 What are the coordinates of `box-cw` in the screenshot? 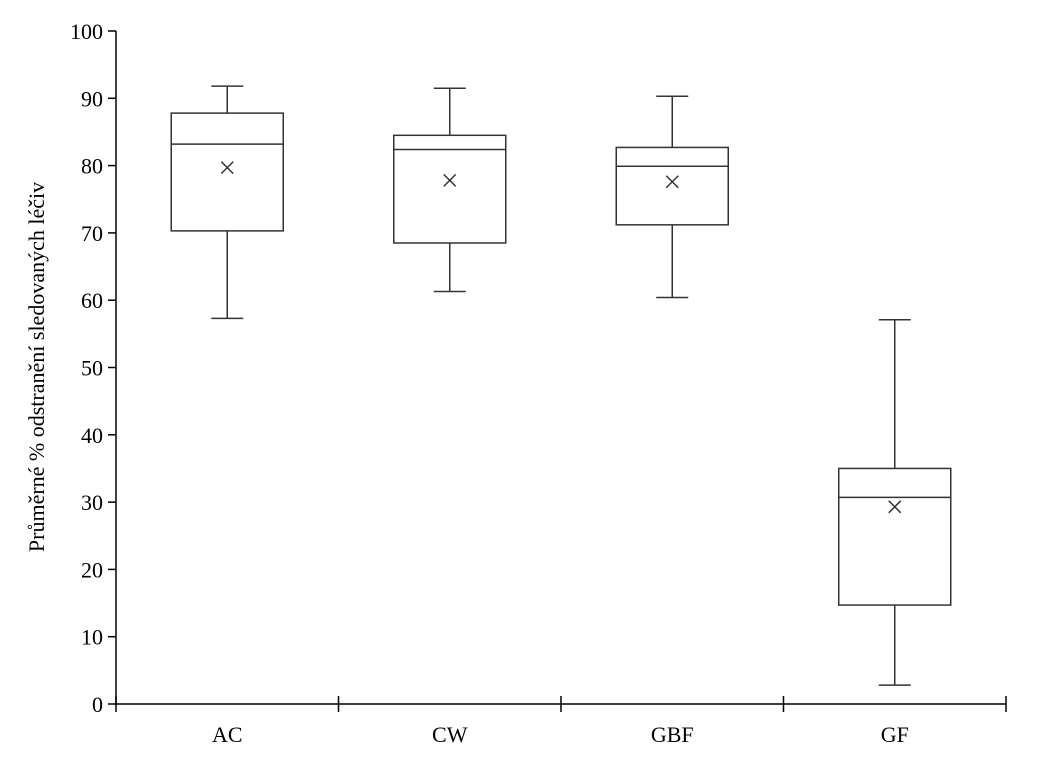 It's located at (450, 190).